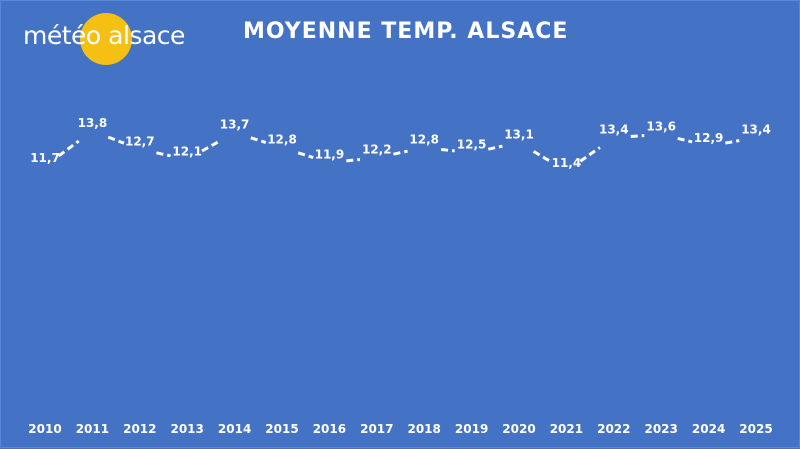  What do you see at coordinates (567, 163) in the screenshot?
I see `data-label-2021: 11,4` at bounding box center [567, 163].